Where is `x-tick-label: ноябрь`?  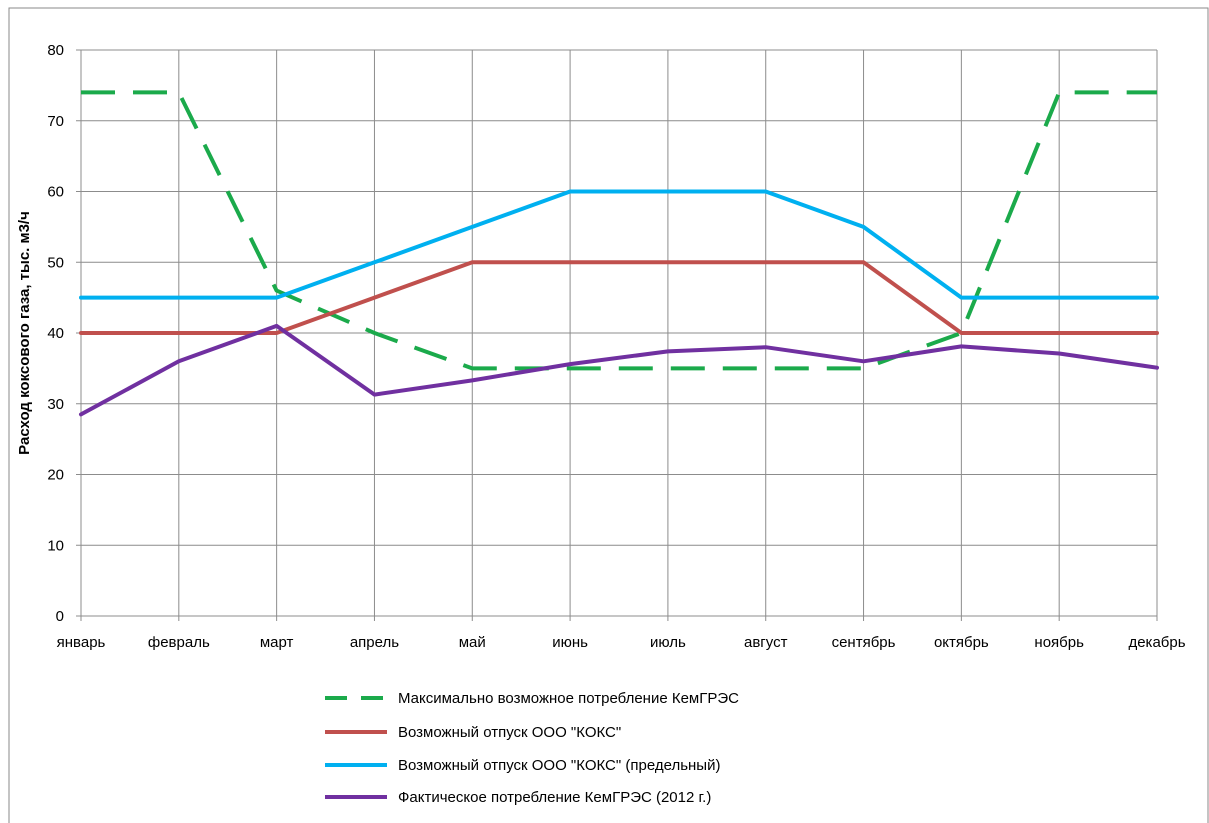
x-tick-label: ноябрь is located at coordinates (1059, 642).